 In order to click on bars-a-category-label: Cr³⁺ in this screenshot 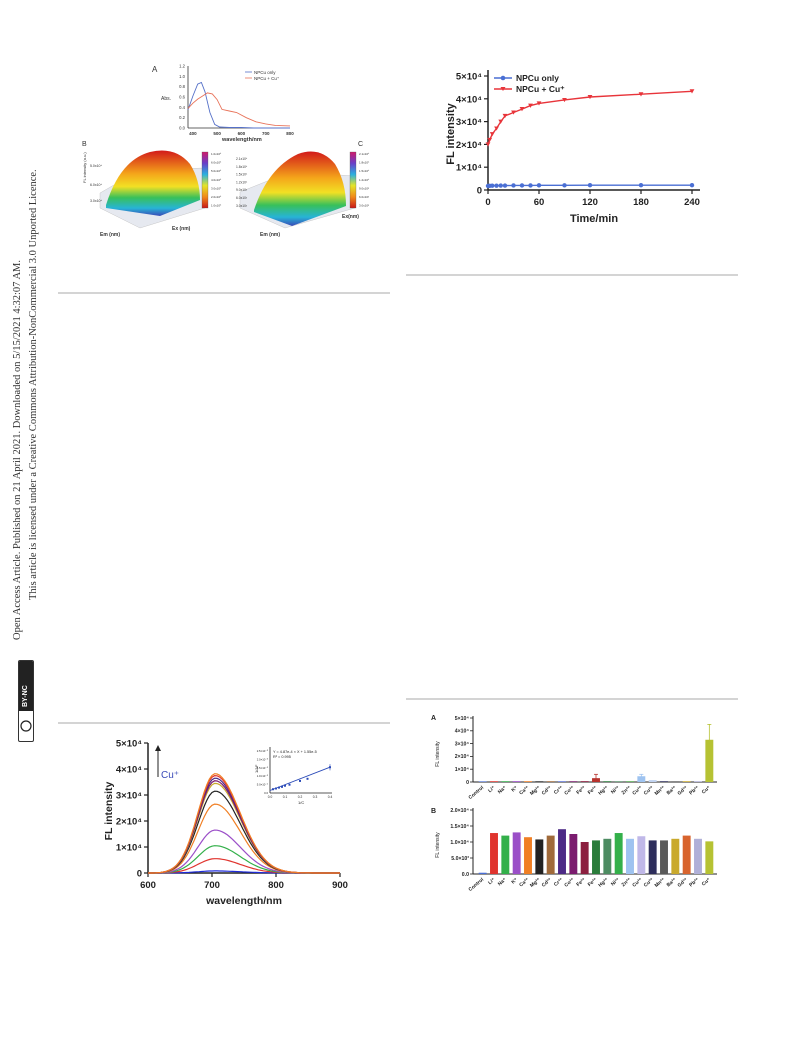, I will do `click(559, 790)`.